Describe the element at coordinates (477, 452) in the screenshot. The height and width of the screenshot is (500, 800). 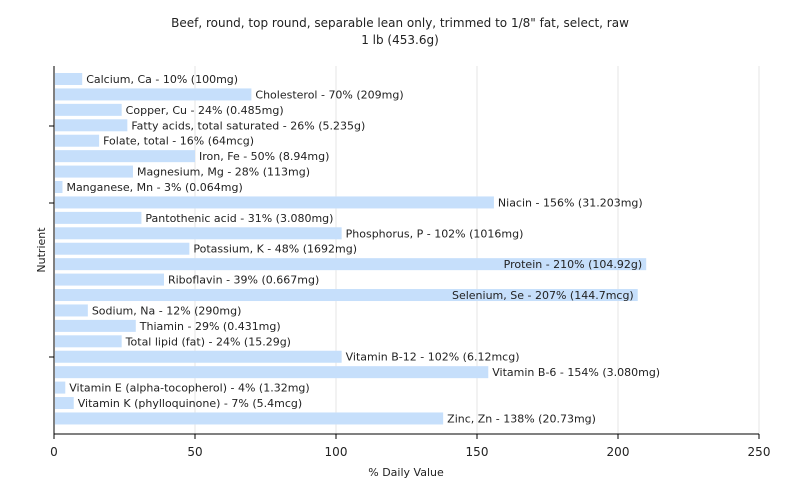
I see `x-tick-label: 150` at that location.